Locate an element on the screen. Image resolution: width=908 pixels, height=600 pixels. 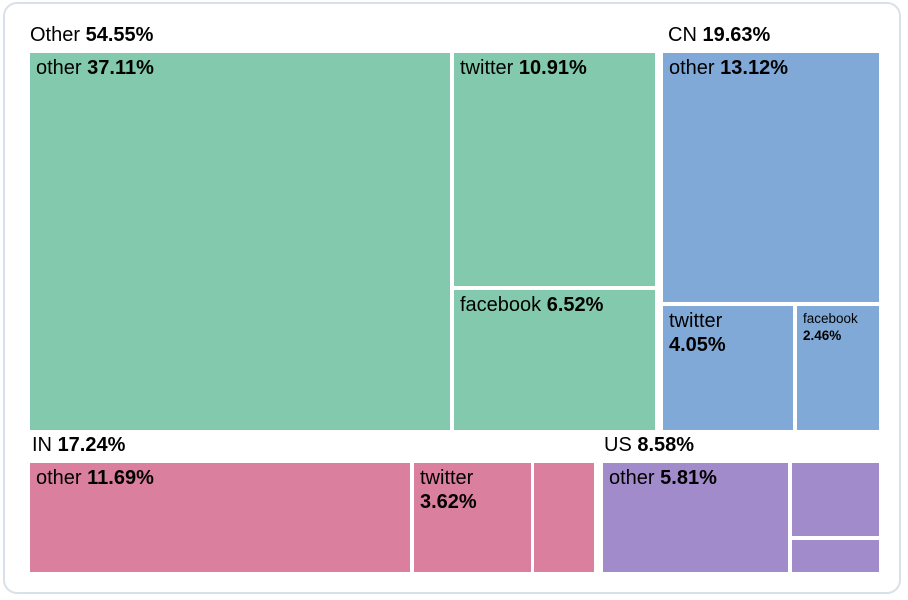
cell-value: 4.05% is located at coordinates (697, 345).